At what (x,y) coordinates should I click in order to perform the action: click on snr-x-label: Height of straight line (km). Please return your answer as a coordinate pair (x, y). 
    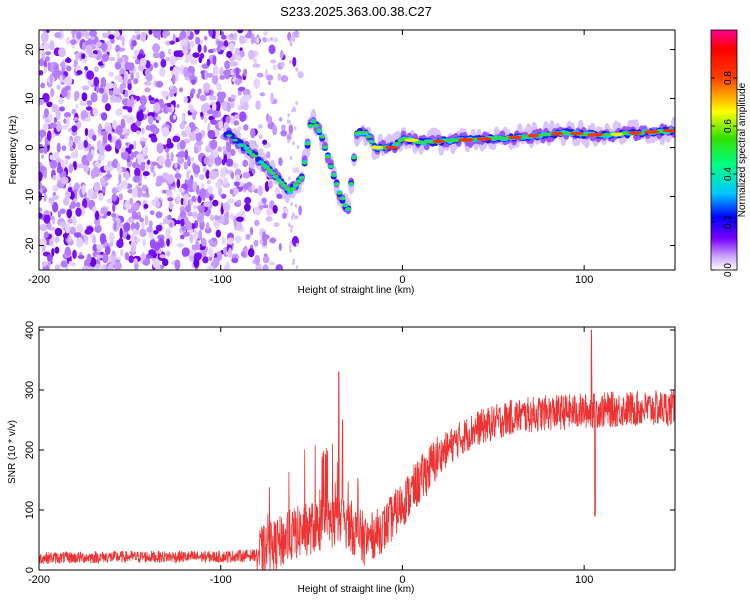
    Looking at the image, I should click on (356, 589).